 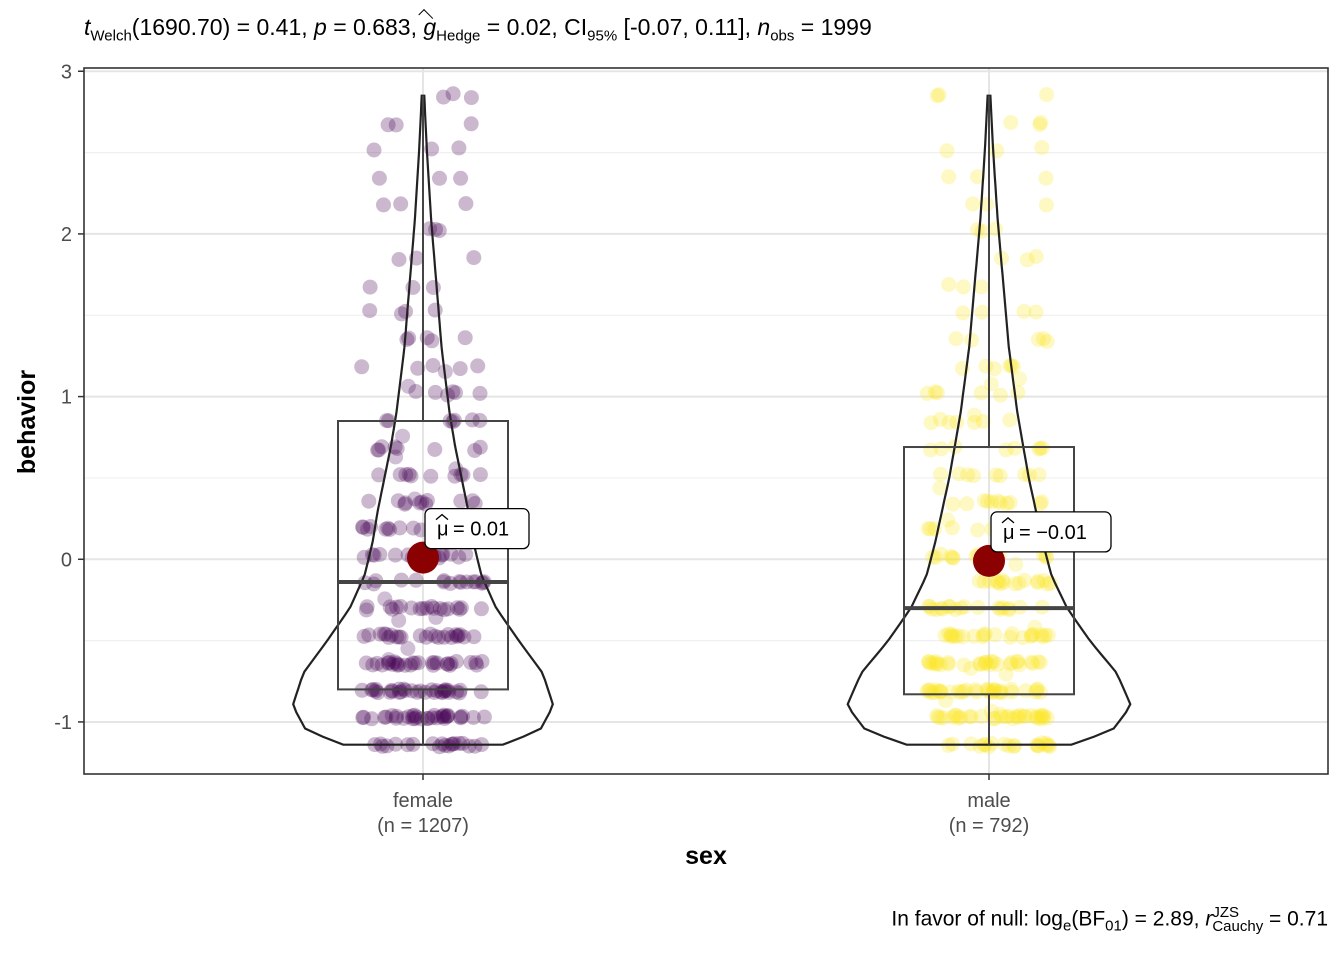 I want to click on x-tick-count-male: (n = 792), so click(x=989, y=826).